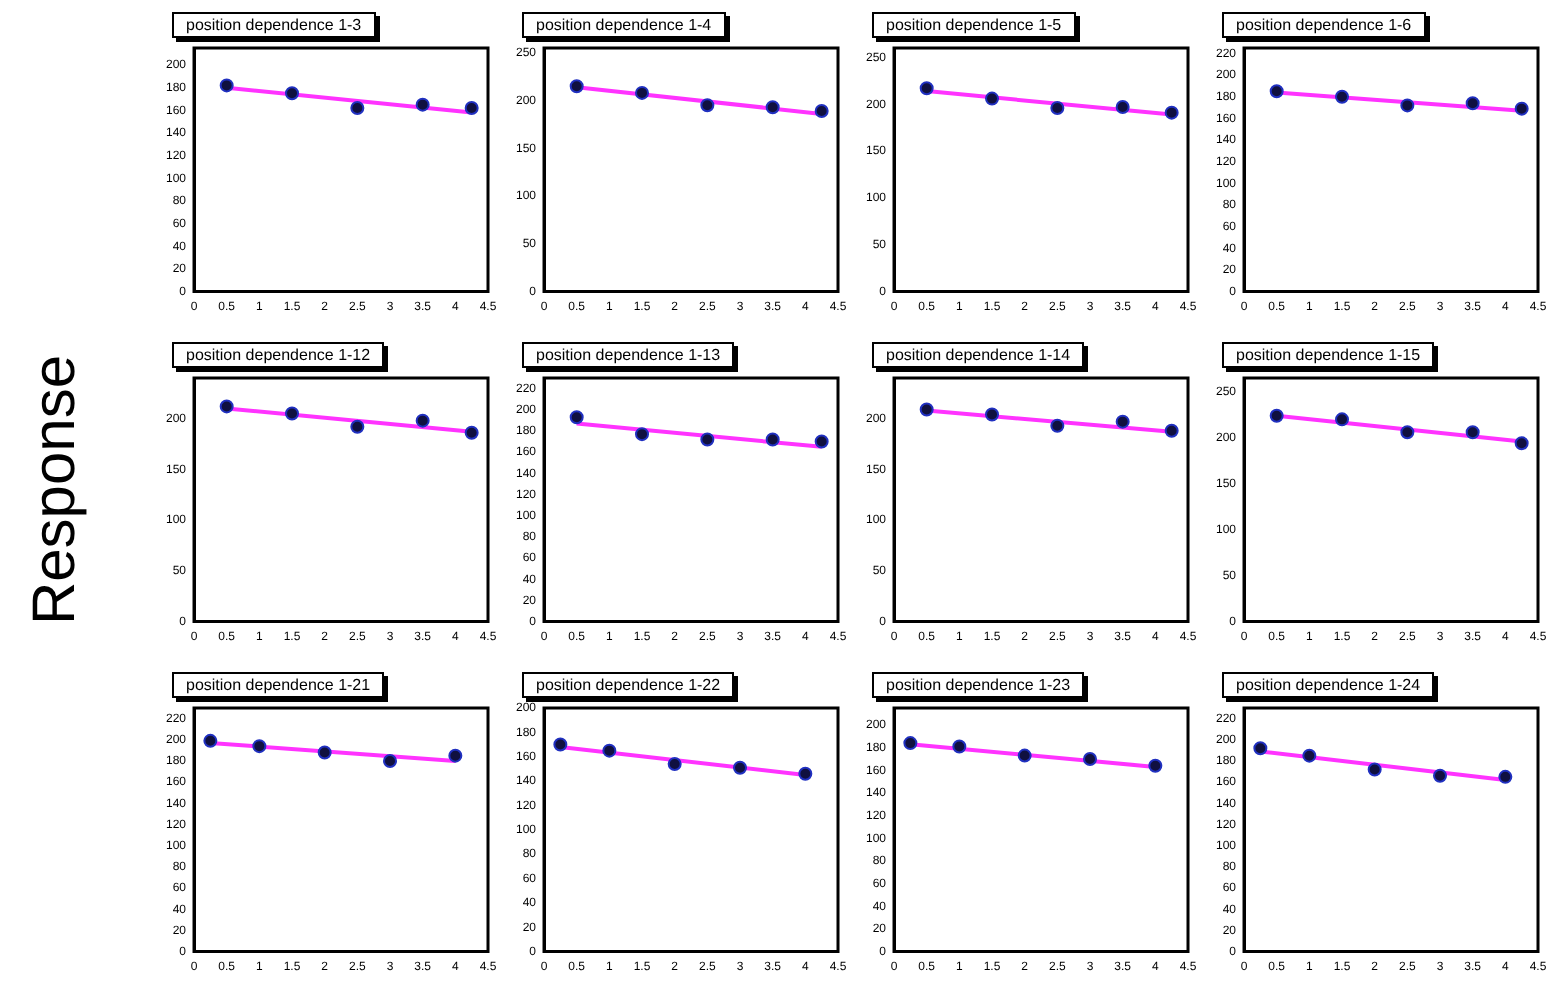 The width and height of the screenshot is (1552, 982). What do you see at coordinates (628, 355) in the screenshot?
I see `chart-title: position dependence 1-13` at bounding box center [628, 355].